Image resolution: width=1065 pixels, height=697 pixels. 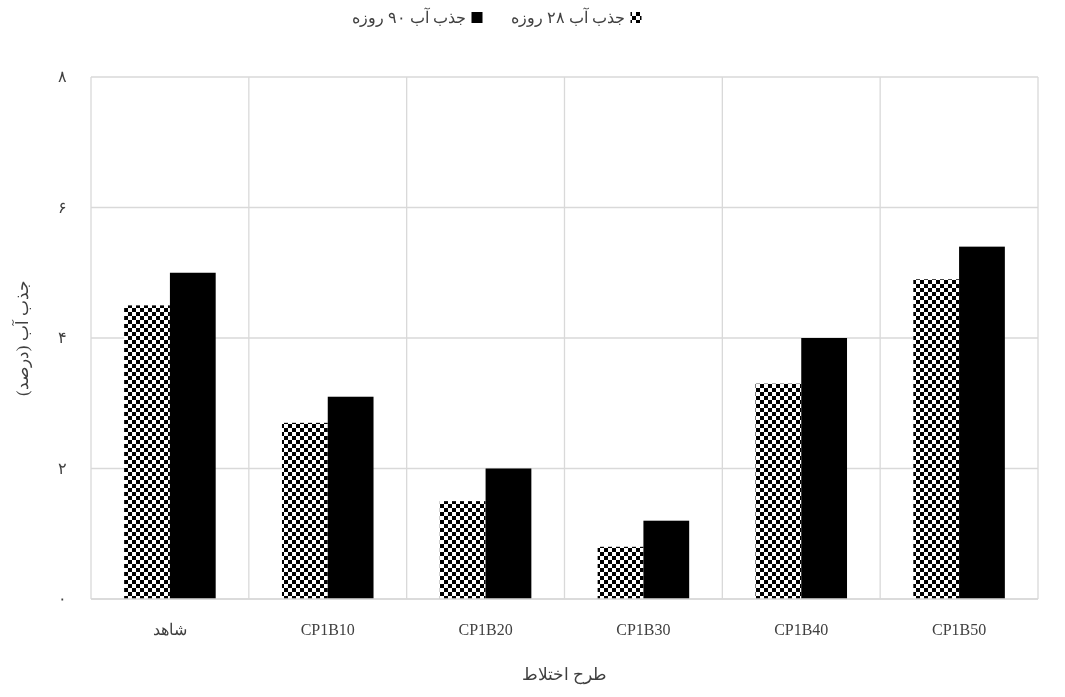 What do you see at coordinates (408, 17) in the screenshot?
I see `legend-label: جذب آب ۹۰ روزه` at bounding box center [408, 17].